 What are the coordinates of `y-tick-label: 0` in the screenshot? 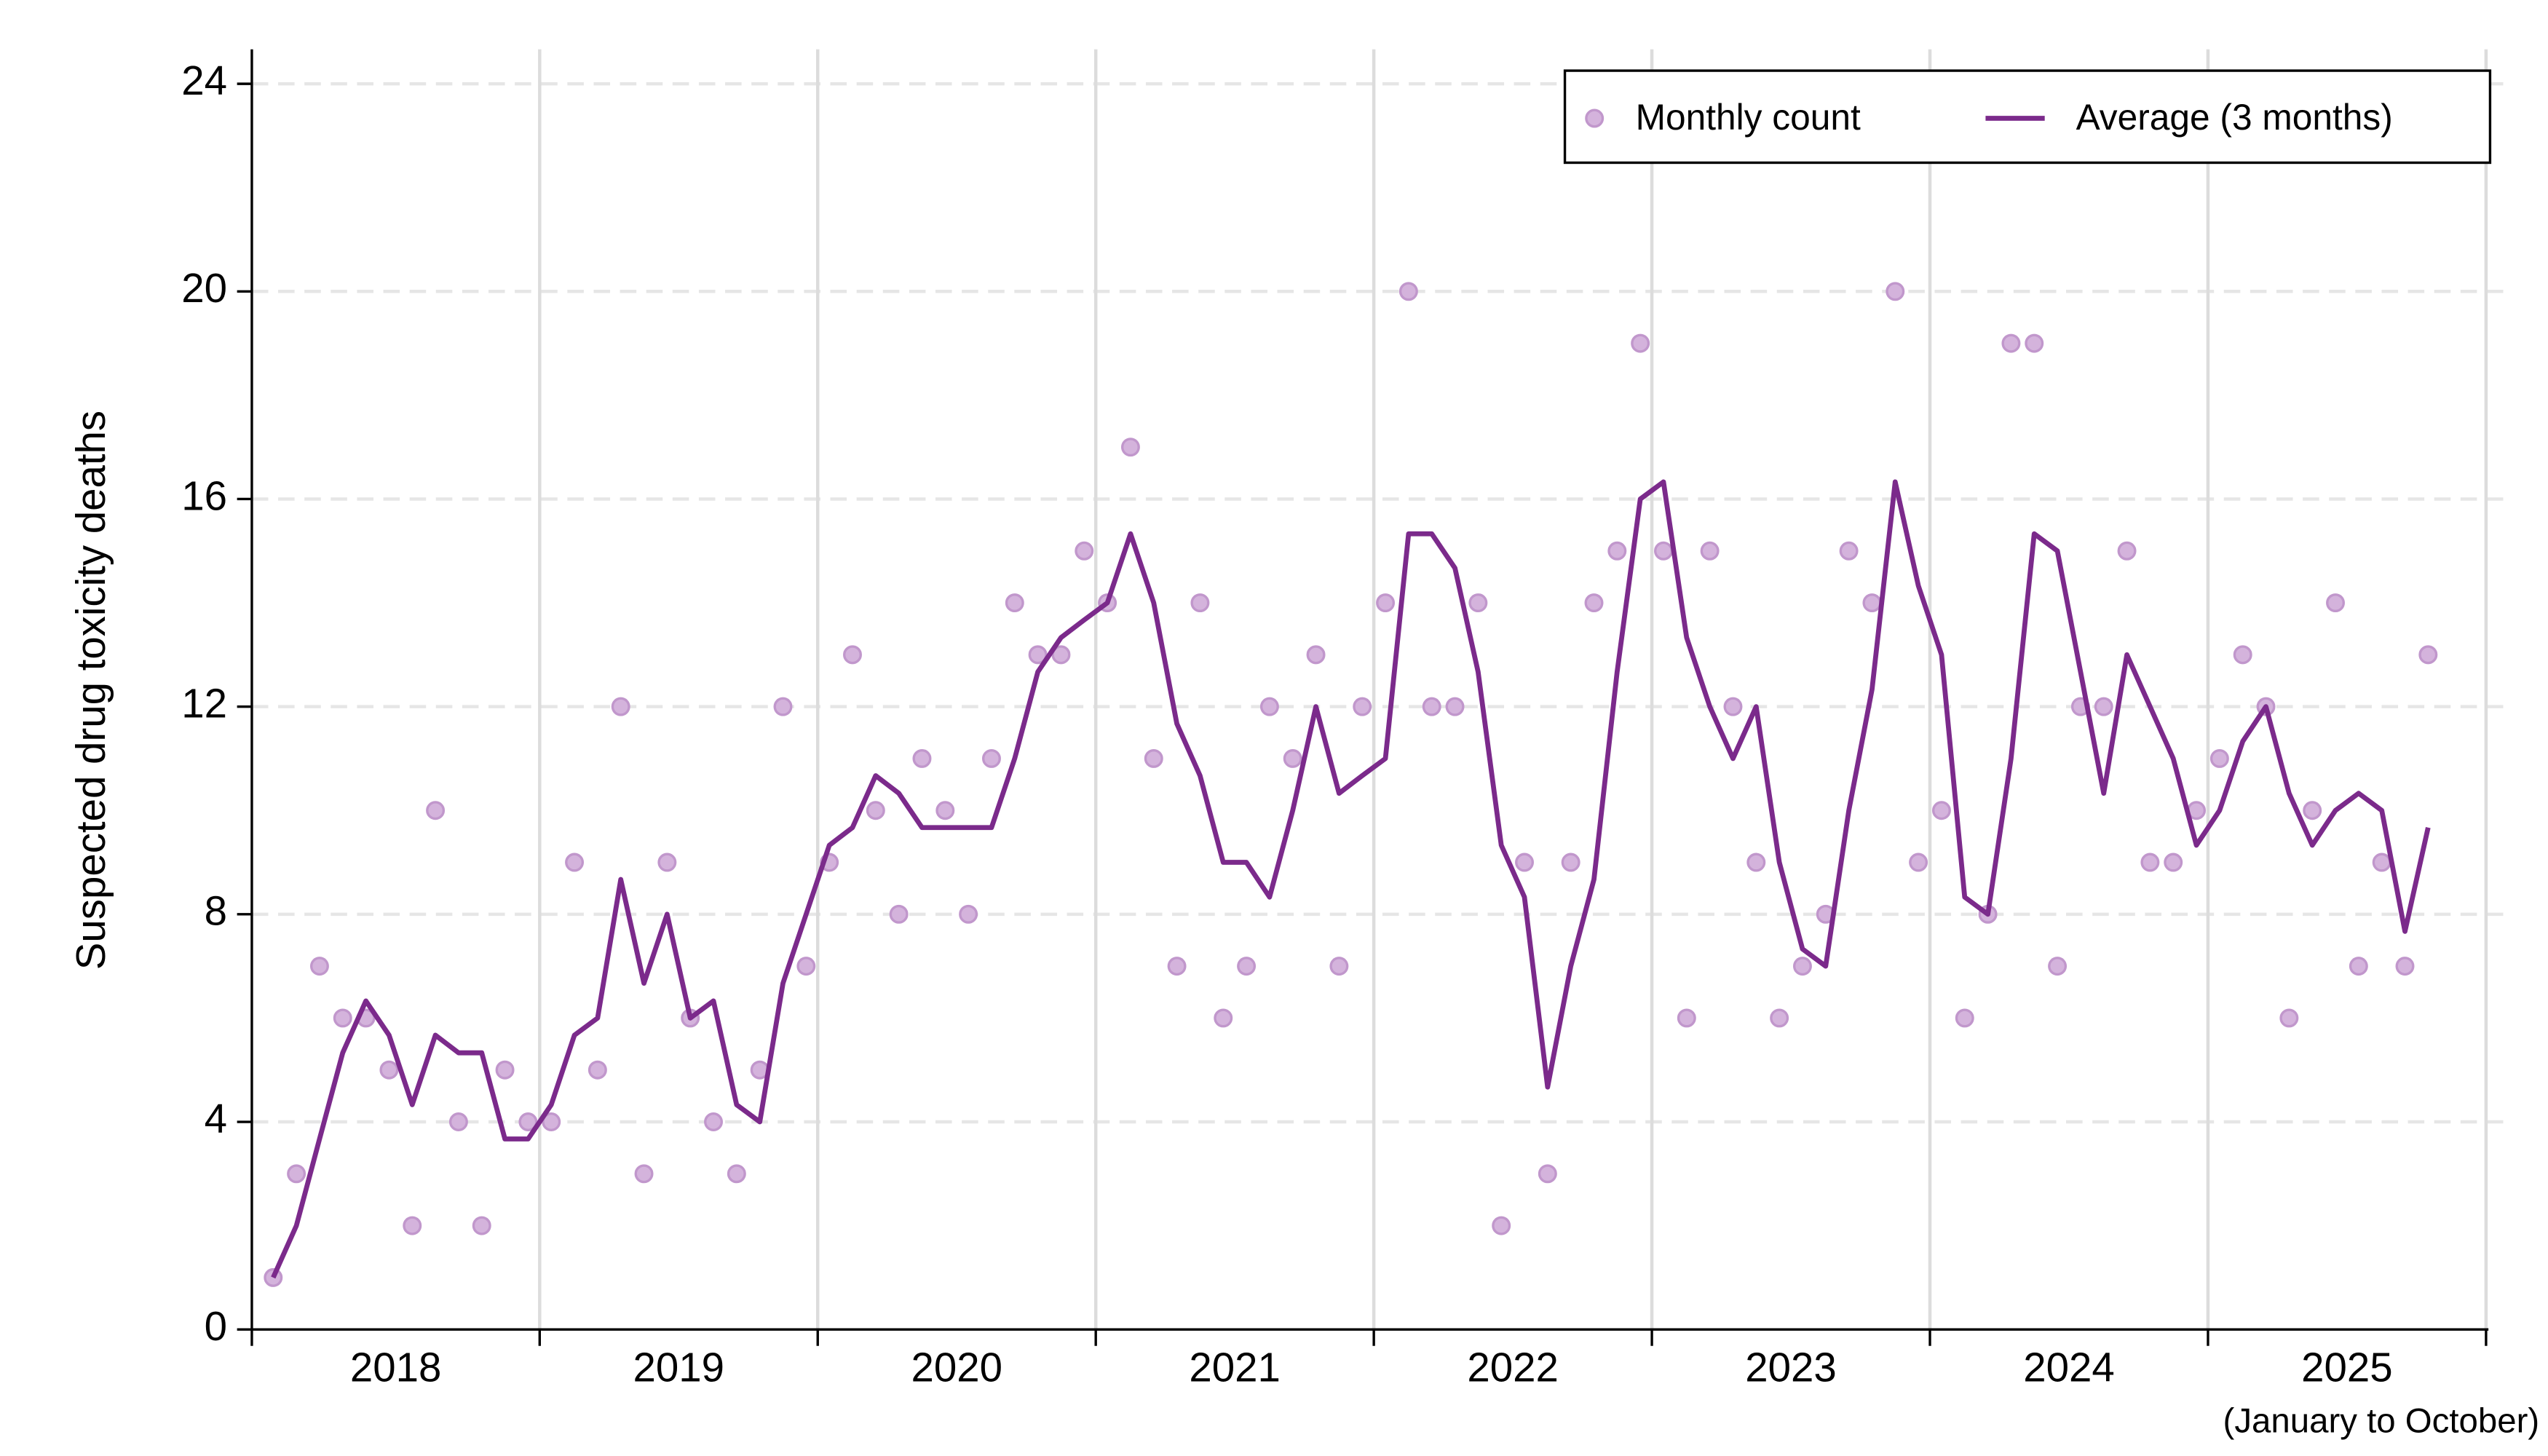 It's located at (216, 1326).